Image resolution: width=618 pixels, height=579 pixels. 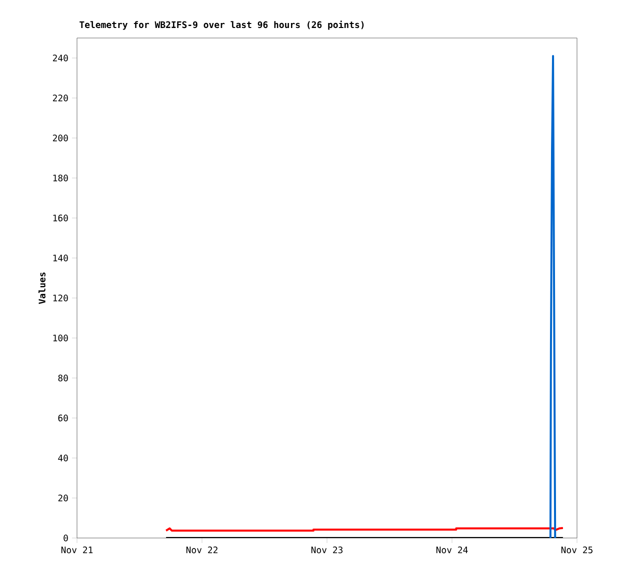 What do you see at coordinates (60, 218) in the screenshot?
I see `y-tick-label: 160` at bounding box center [60, 218].